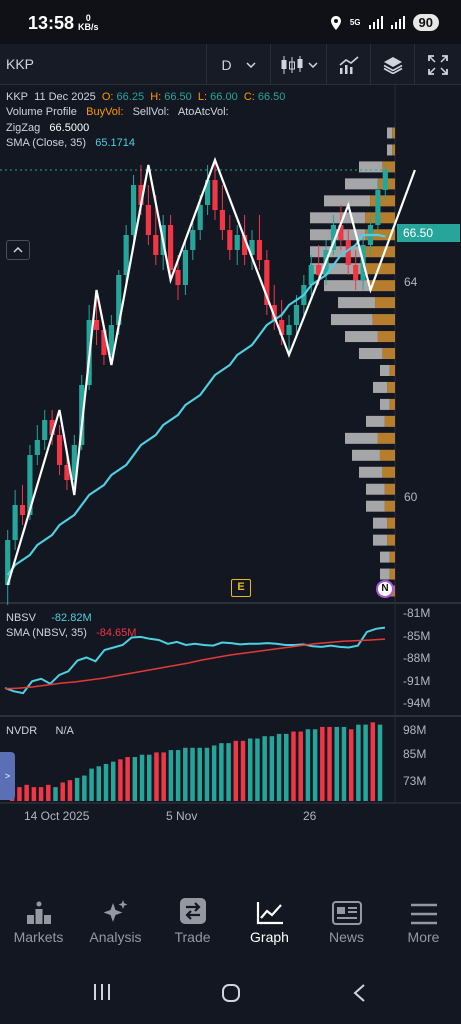 The image size is (461, 1024). I want to click on nav-analysis: Analysis, so click(115, 925).